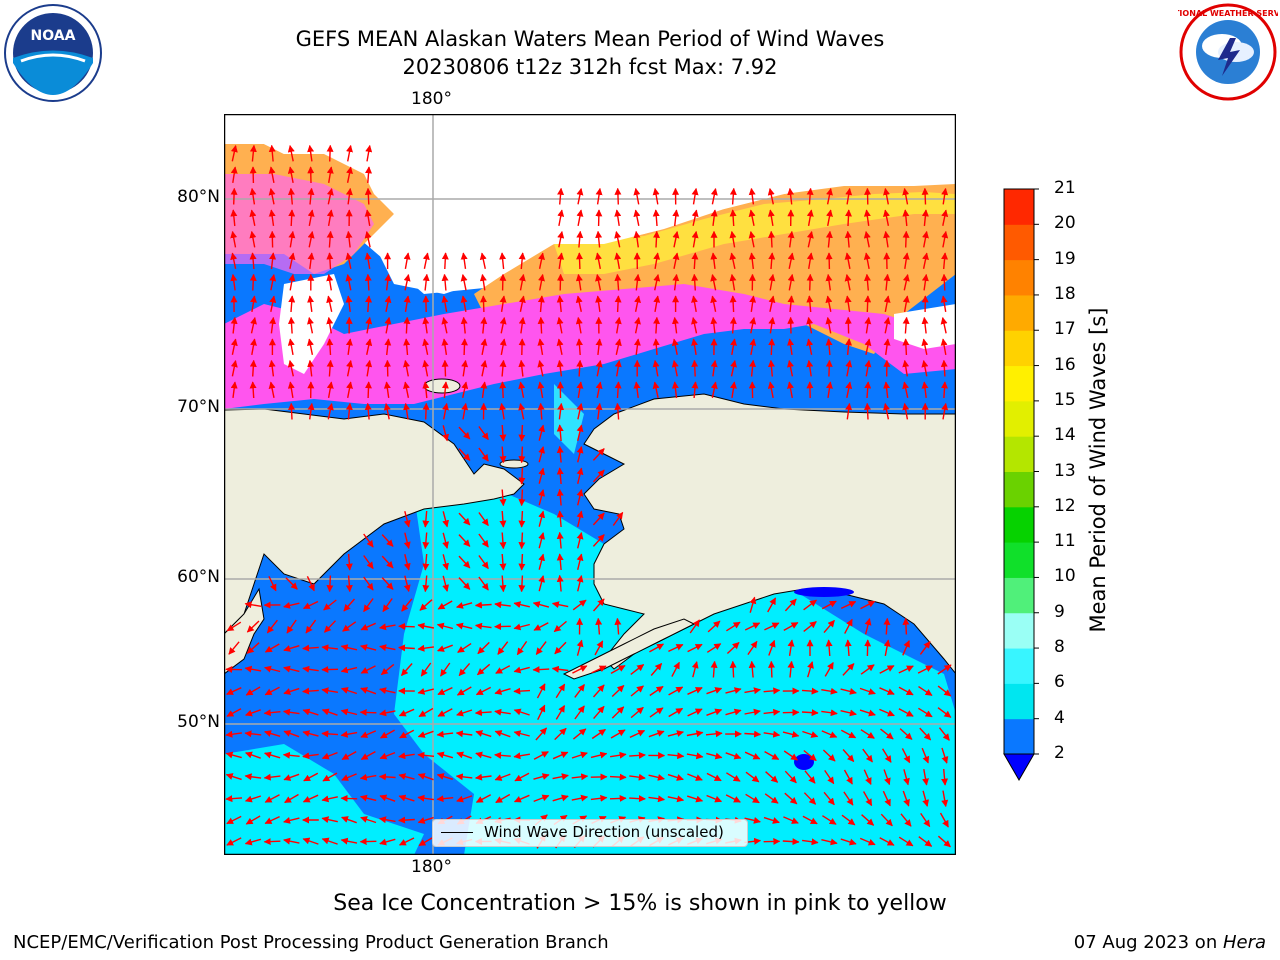 This screenshot has height=960, width=1280. I want to click on no-data-patch-east, so click(924, 326).